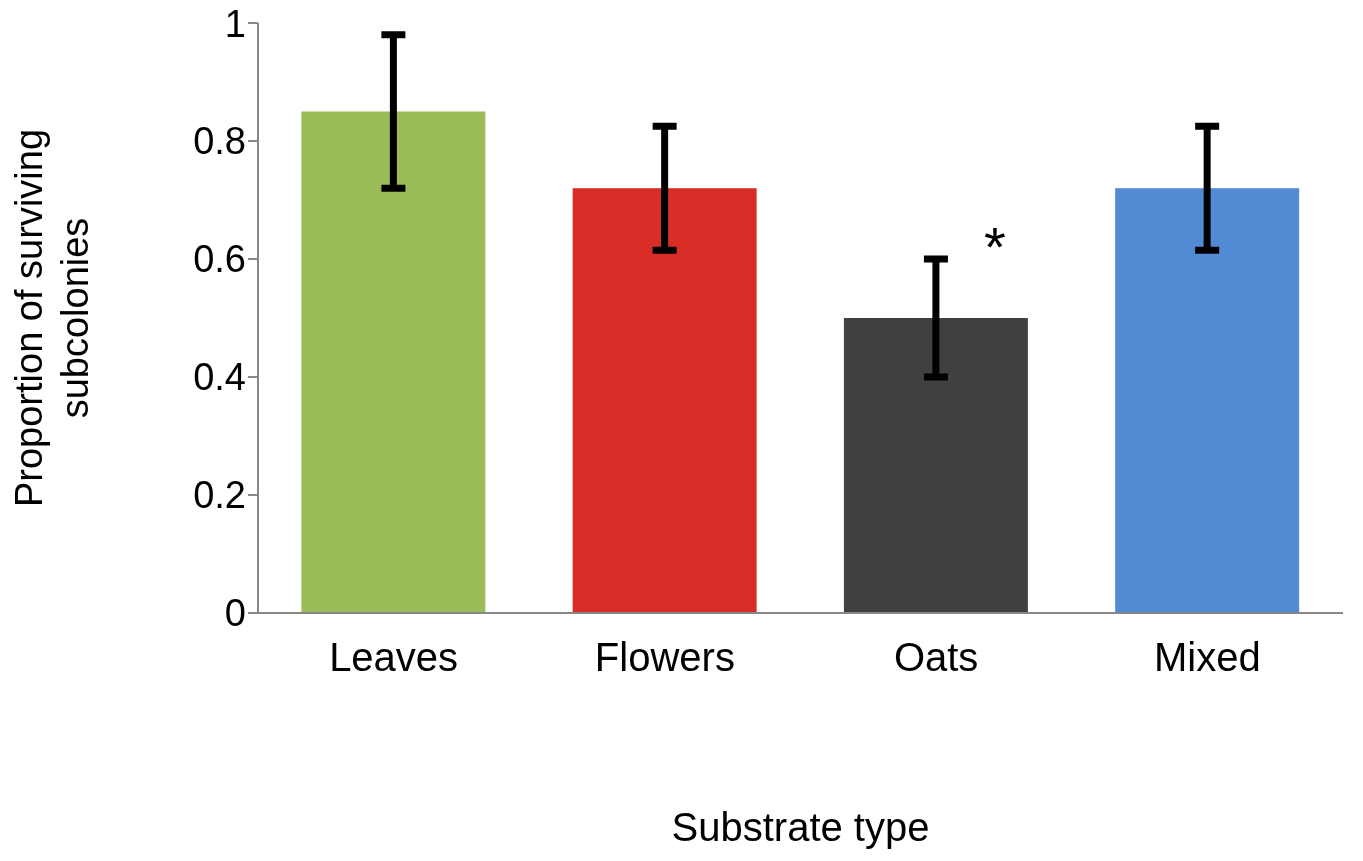 Image resolution: width=1363 pixels, height=861 pixels. I want to click on y-axis-title: Proportion of surviving subcolonies, so click(52, 318).